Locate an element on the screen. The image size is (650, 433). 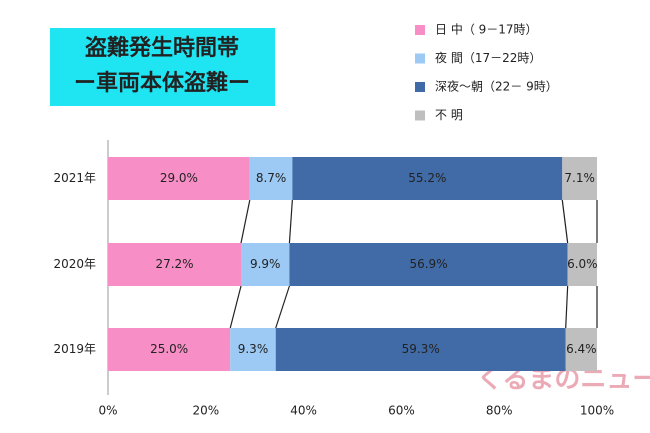
value-label: 56.9% is located at coordinates (428, 264).